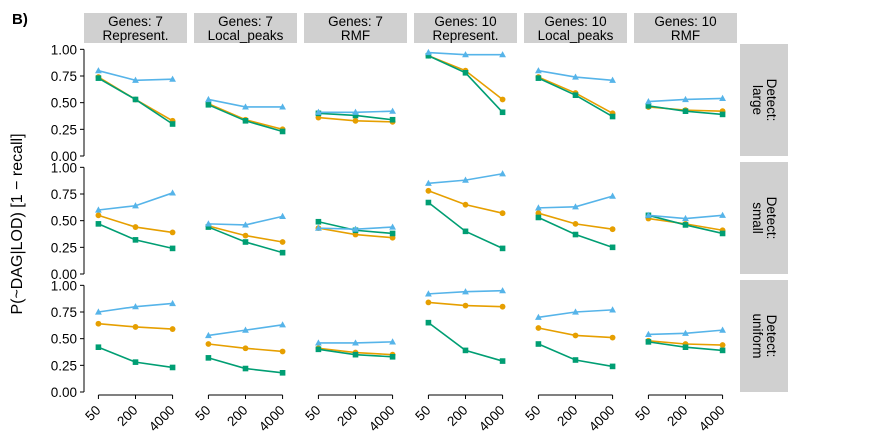 Image resolution: width=895 pixels, height=432 pixels. What do you see at coordinates (17, 223) in the screenshot?
I see `y-axis-title: P(~DAG|LOD) [1 − recall]` at bounding box center [17, 223].